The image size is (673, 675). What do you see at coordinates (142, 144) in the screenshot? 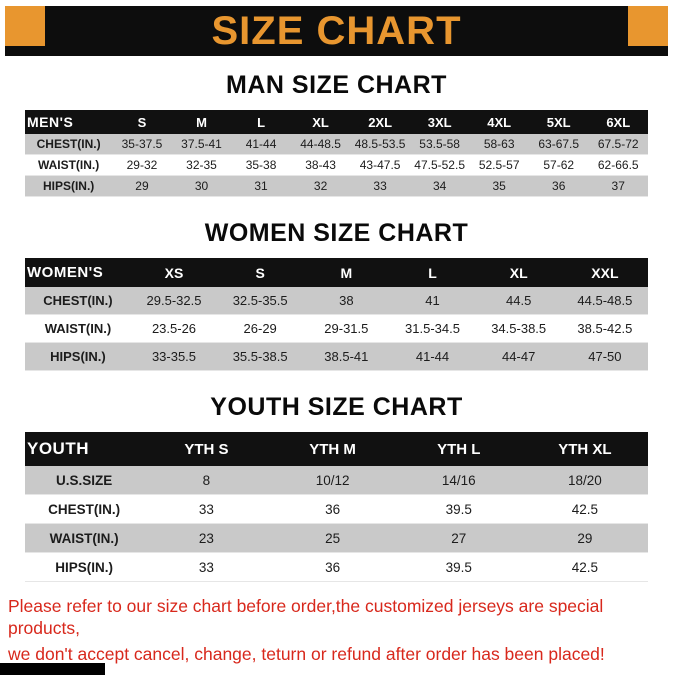
I see `size-cell: 35-37.5` at bounding box center [142, 144].